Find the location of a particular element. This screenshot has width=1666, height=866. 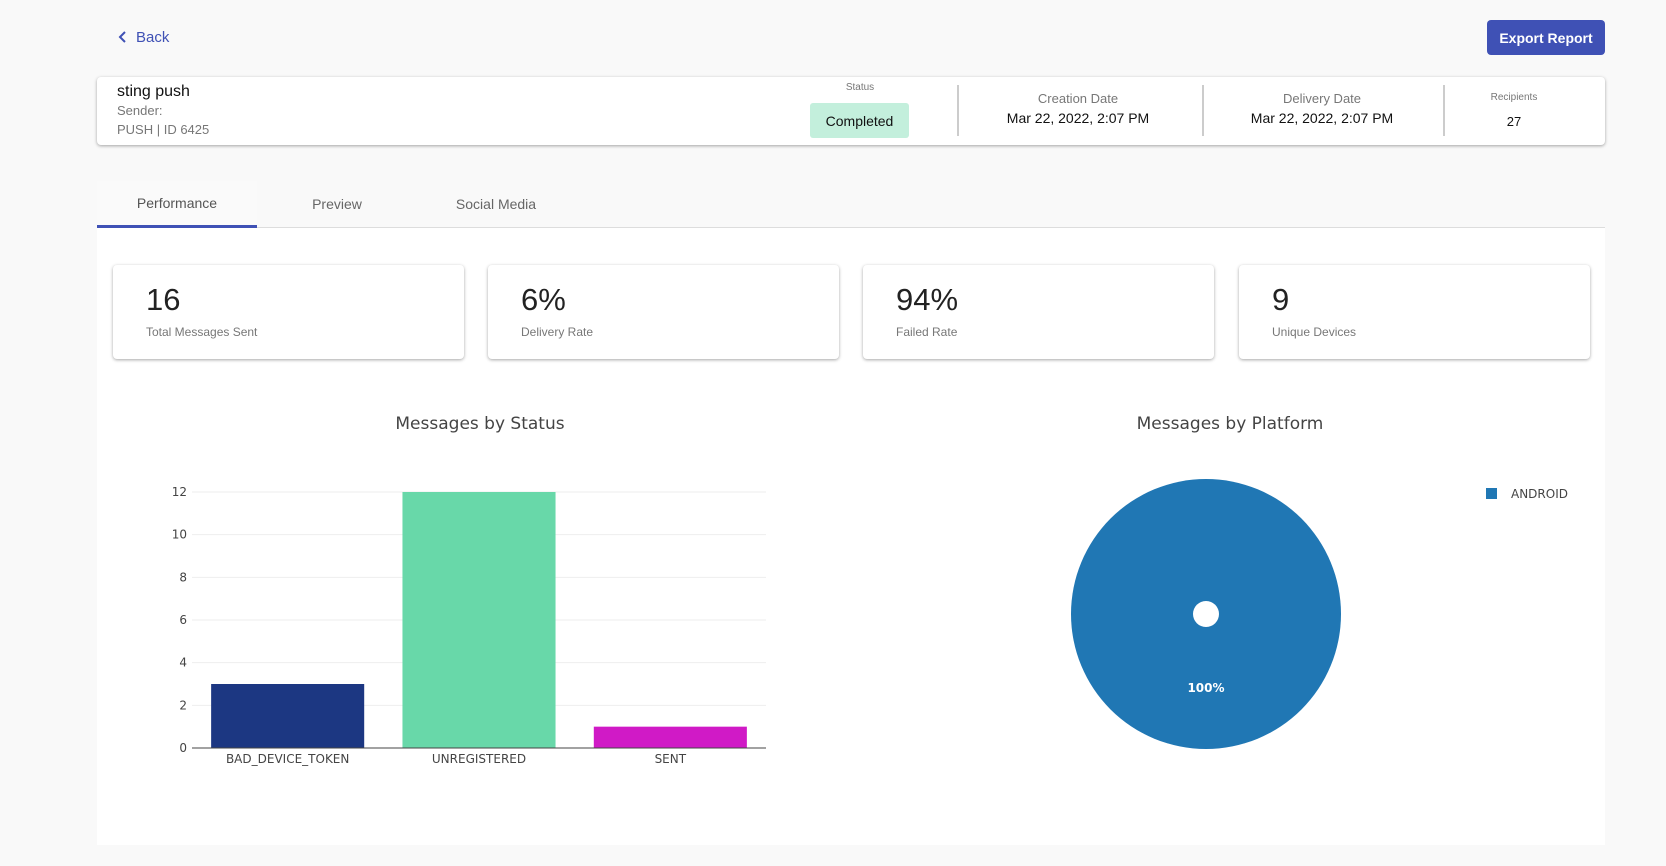

tab-social-media: Social Media is located at coordinates (496, 204).